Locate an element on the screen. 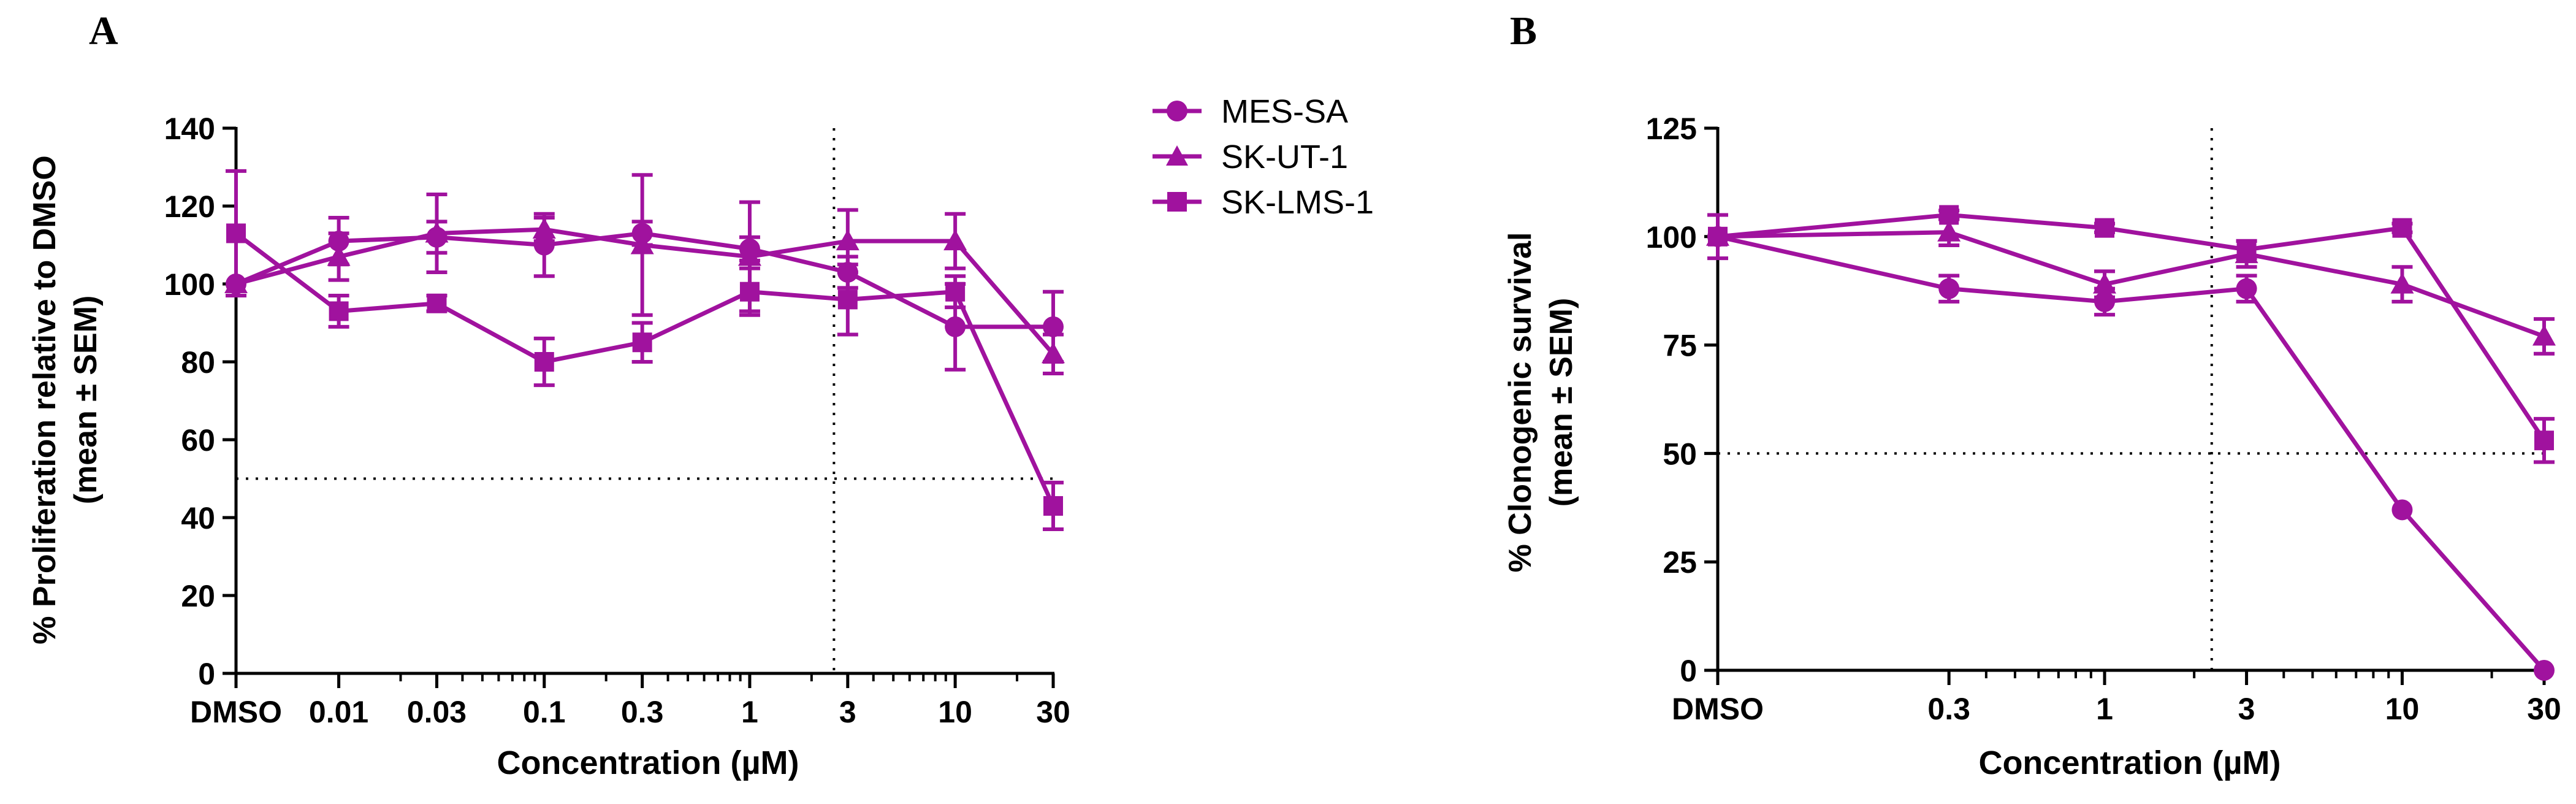  panel-b-x-axis-title: Concentration (µM) is located at coordinates (2129, 763).